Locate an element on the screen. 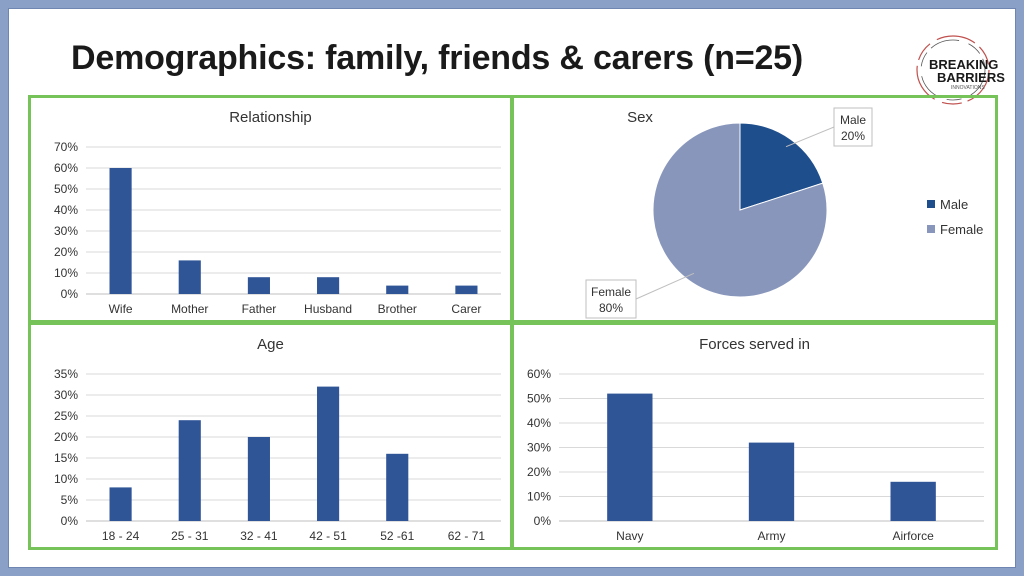 This screenshot has width=1024, height=576. y-tick-label: 25% is located at coordinates (66, 416).